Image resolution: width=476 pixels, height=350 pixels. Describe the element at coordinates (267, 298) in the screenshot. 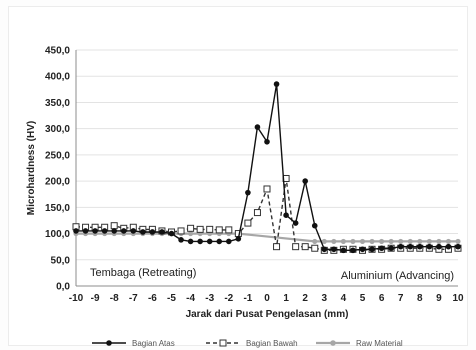

I see `x-tick-label: 0` at that location.